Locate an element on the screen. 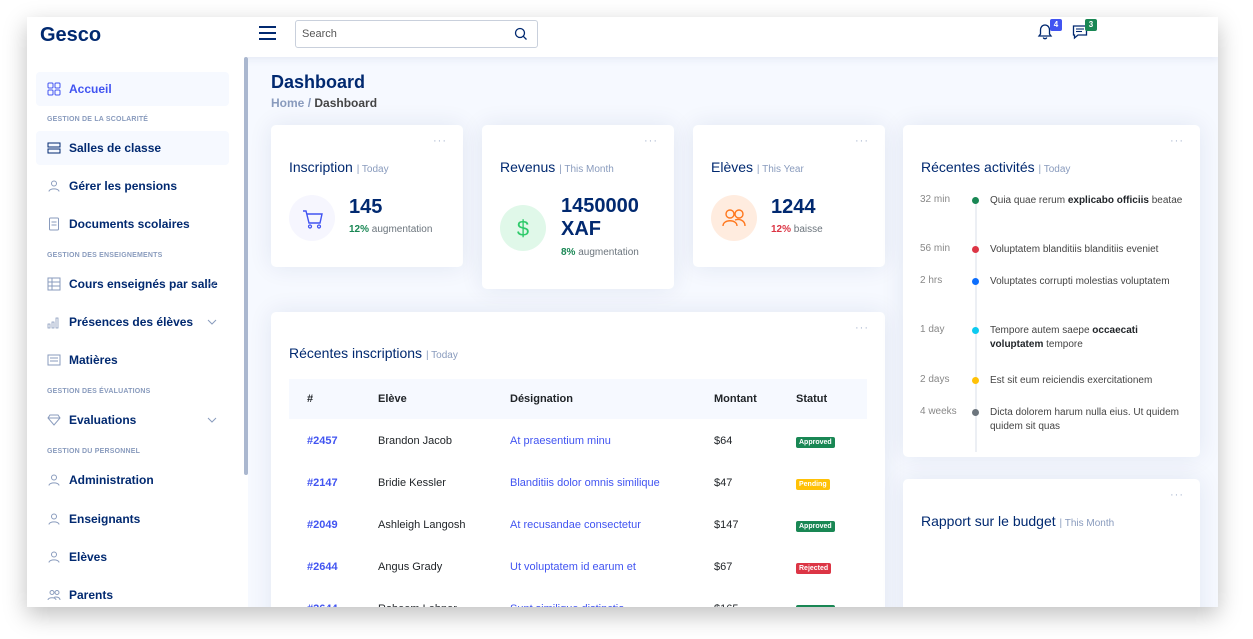 This screenshot has width=1253, height=639. app-logo: Gesco is located at coordinates (71, 35).